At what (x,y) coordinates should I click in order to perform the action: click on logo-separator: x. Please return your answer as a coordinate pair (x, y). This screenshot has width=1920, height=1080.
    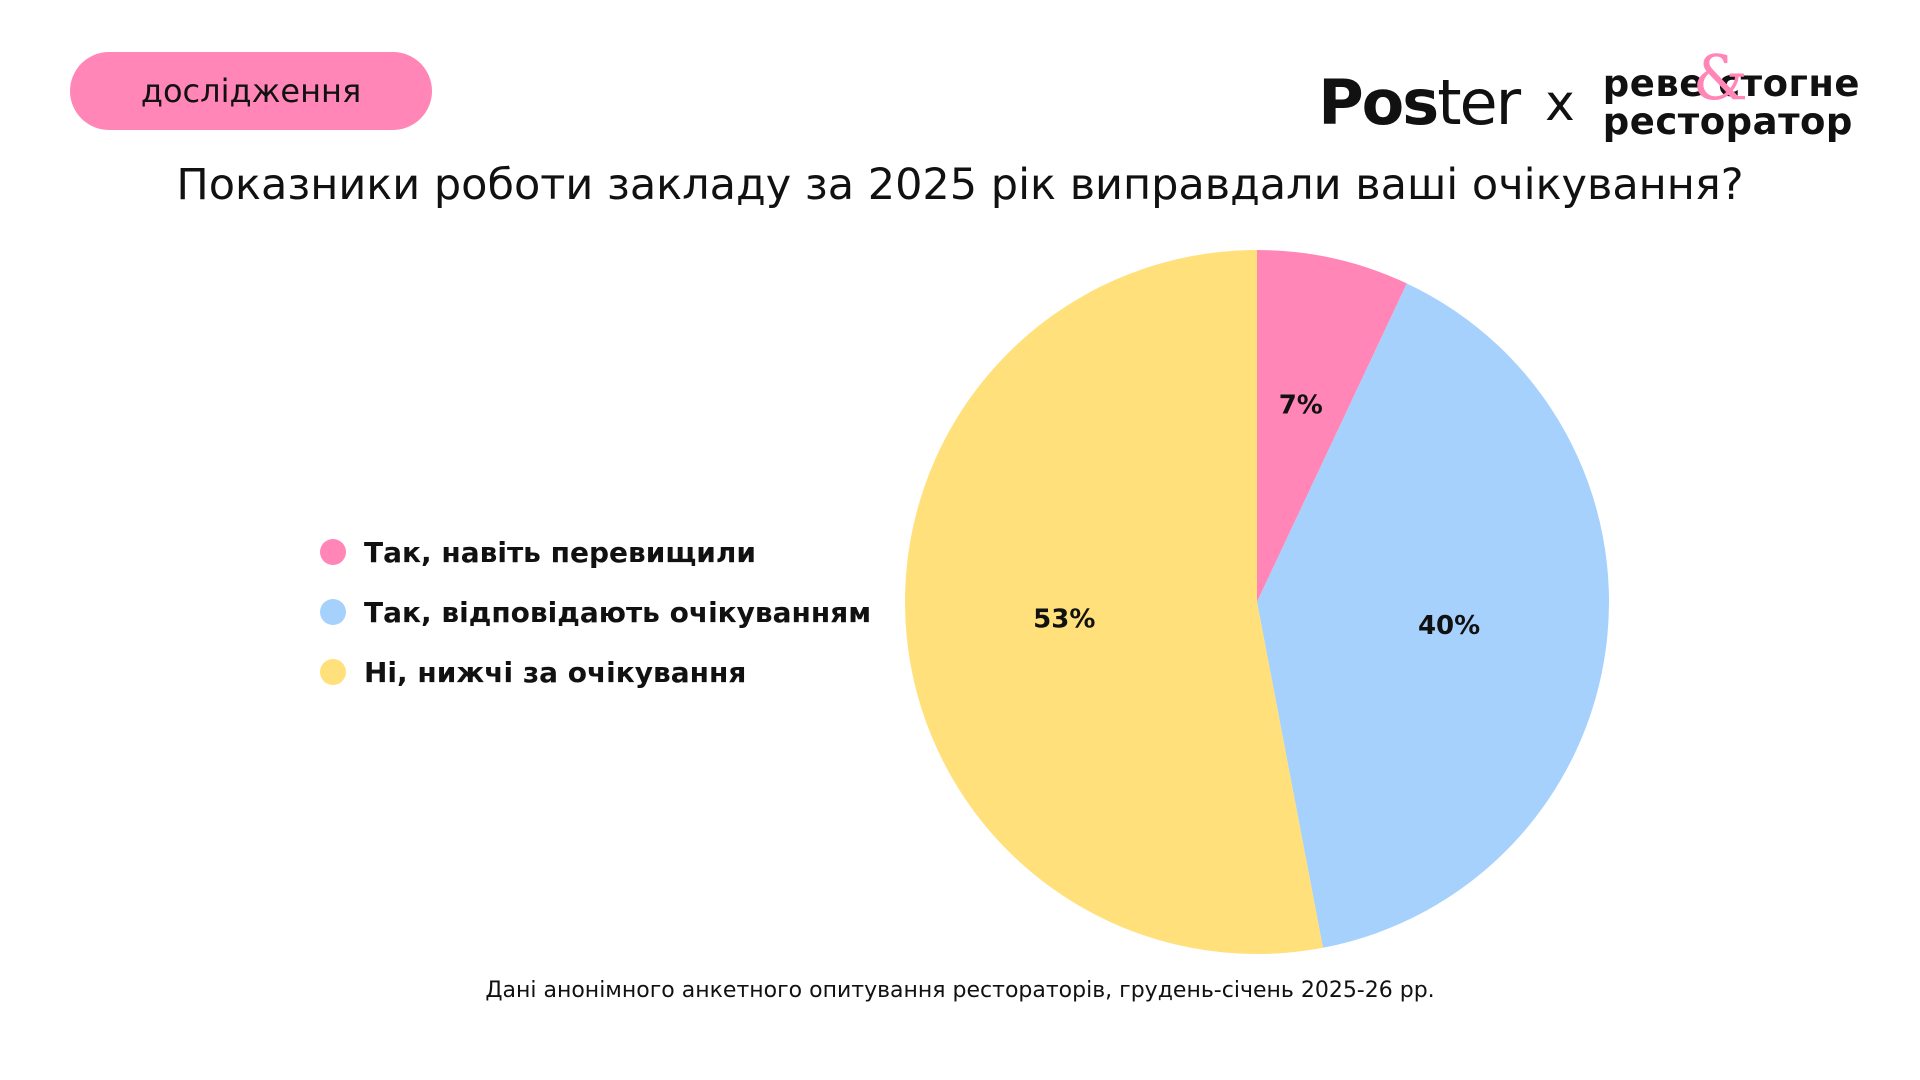
    Looking at the image, I should click on (1560, 103).